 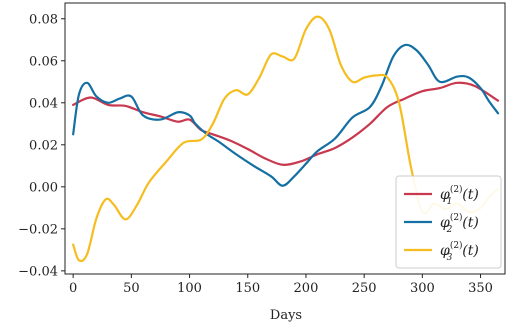 What do you see at coordinates (459, 195) in the screenshot?
I see `legend-label-1: φ(2) 1 (t)` at bounding box center [459, 195].